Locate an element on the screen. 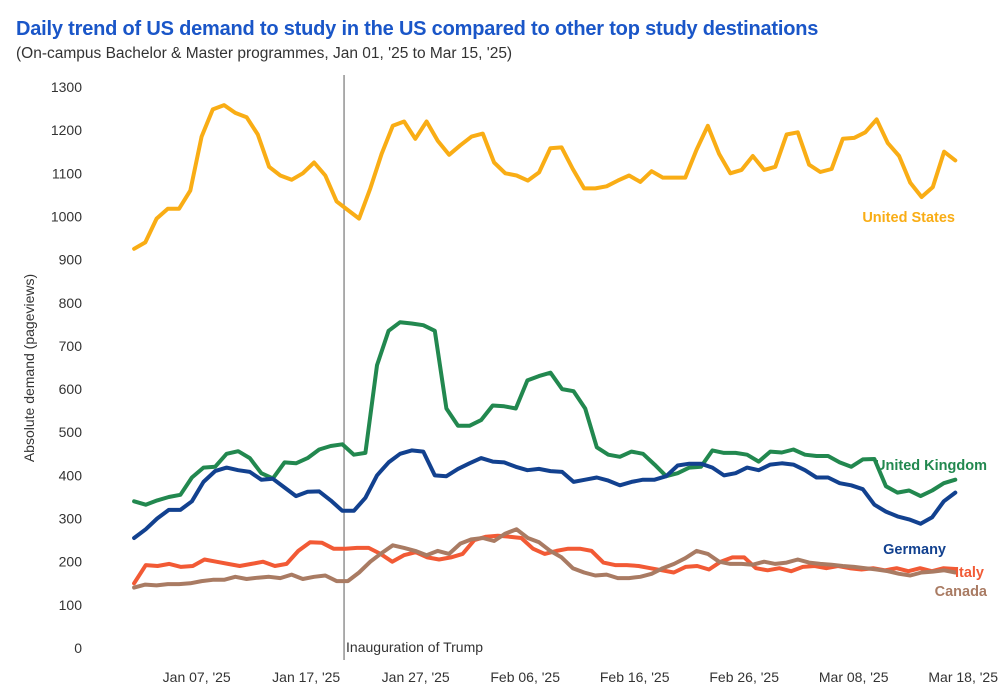 The width and height of the screenshot is (1000, 700). x-tick-label: Feb 06, '25 is located at coordinates (525, 677).